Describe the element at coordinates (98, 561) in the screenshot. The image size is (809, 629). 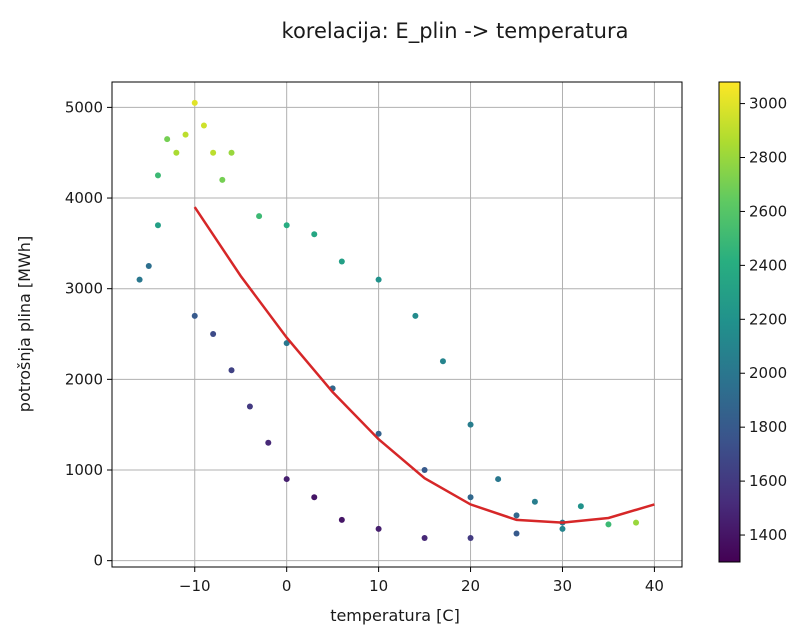
I see `y-tick-label: 0` at that location.